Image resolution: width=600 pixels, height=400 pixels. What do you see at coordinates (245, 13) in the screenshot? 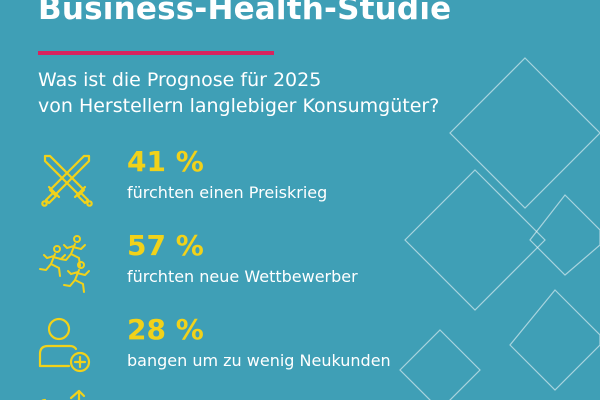
I see `page-title: Business-Health-Studie` at bounding box center [245, 13].